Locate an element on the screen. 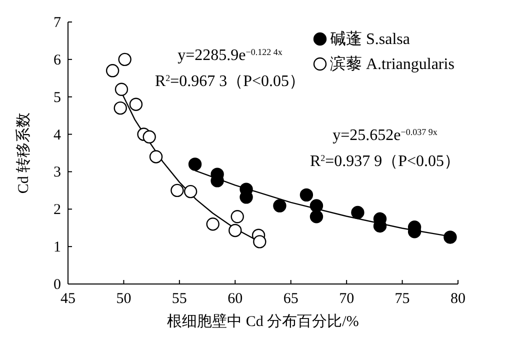 This screenshot has height=340, width=505. x-tick-label: 65 is located at coordinates (290, 299).